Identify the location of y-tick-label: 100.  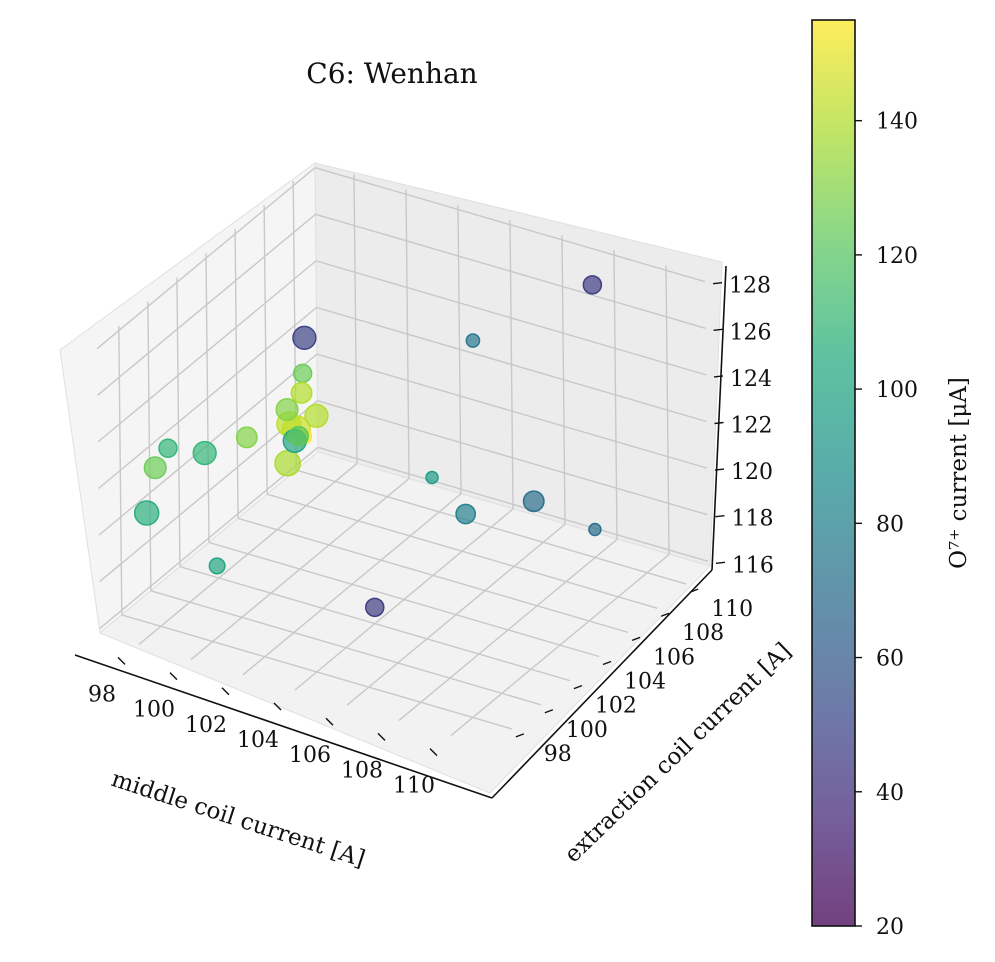
(587, 730).